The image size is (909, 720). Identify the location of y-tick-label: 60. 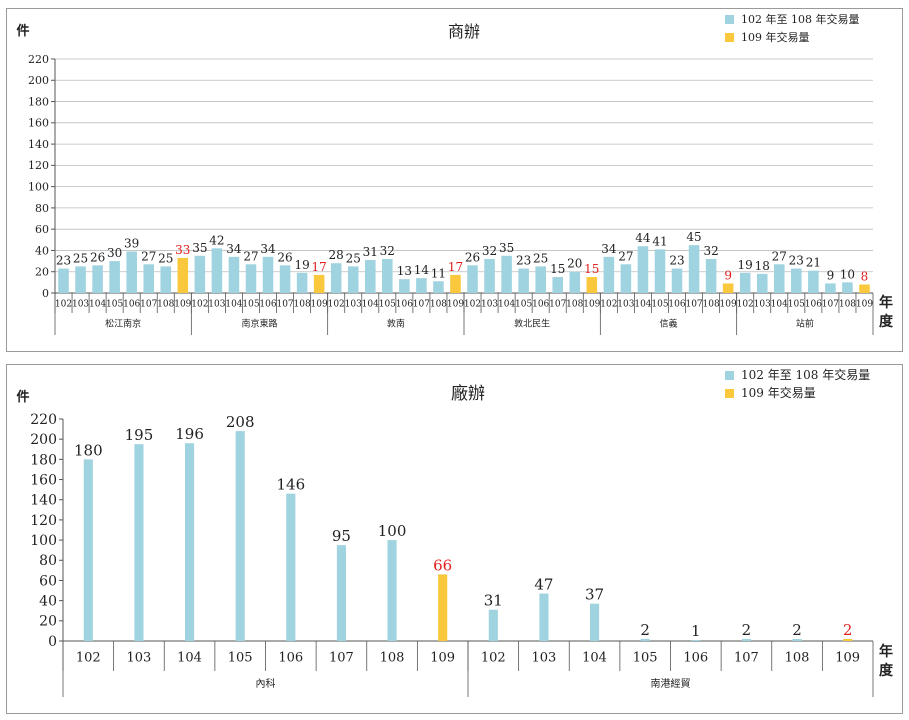
(48, 581).